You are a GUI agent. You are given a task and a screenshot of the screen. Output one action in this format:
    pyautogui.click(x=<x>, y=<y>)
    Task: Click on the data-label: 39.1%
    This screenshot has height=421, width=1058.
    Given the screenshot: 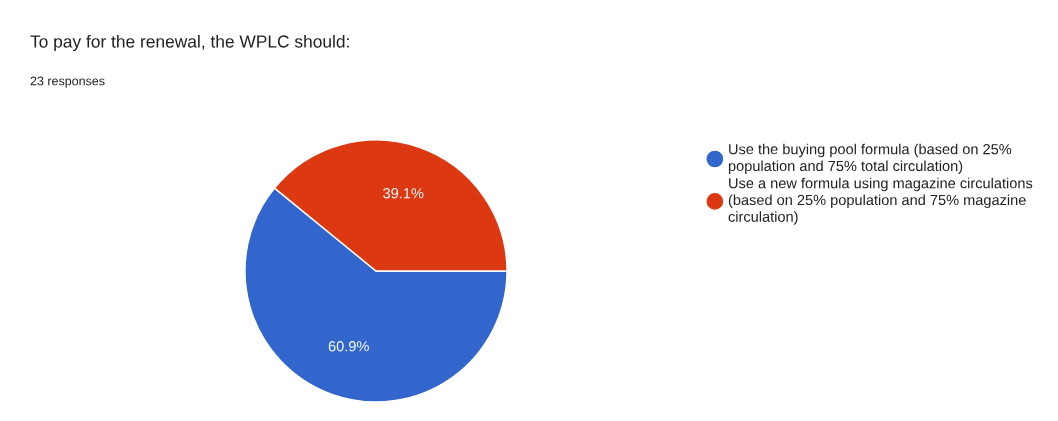 What is the action you would take?
    pyautogui.click(x=403, y=193)
    